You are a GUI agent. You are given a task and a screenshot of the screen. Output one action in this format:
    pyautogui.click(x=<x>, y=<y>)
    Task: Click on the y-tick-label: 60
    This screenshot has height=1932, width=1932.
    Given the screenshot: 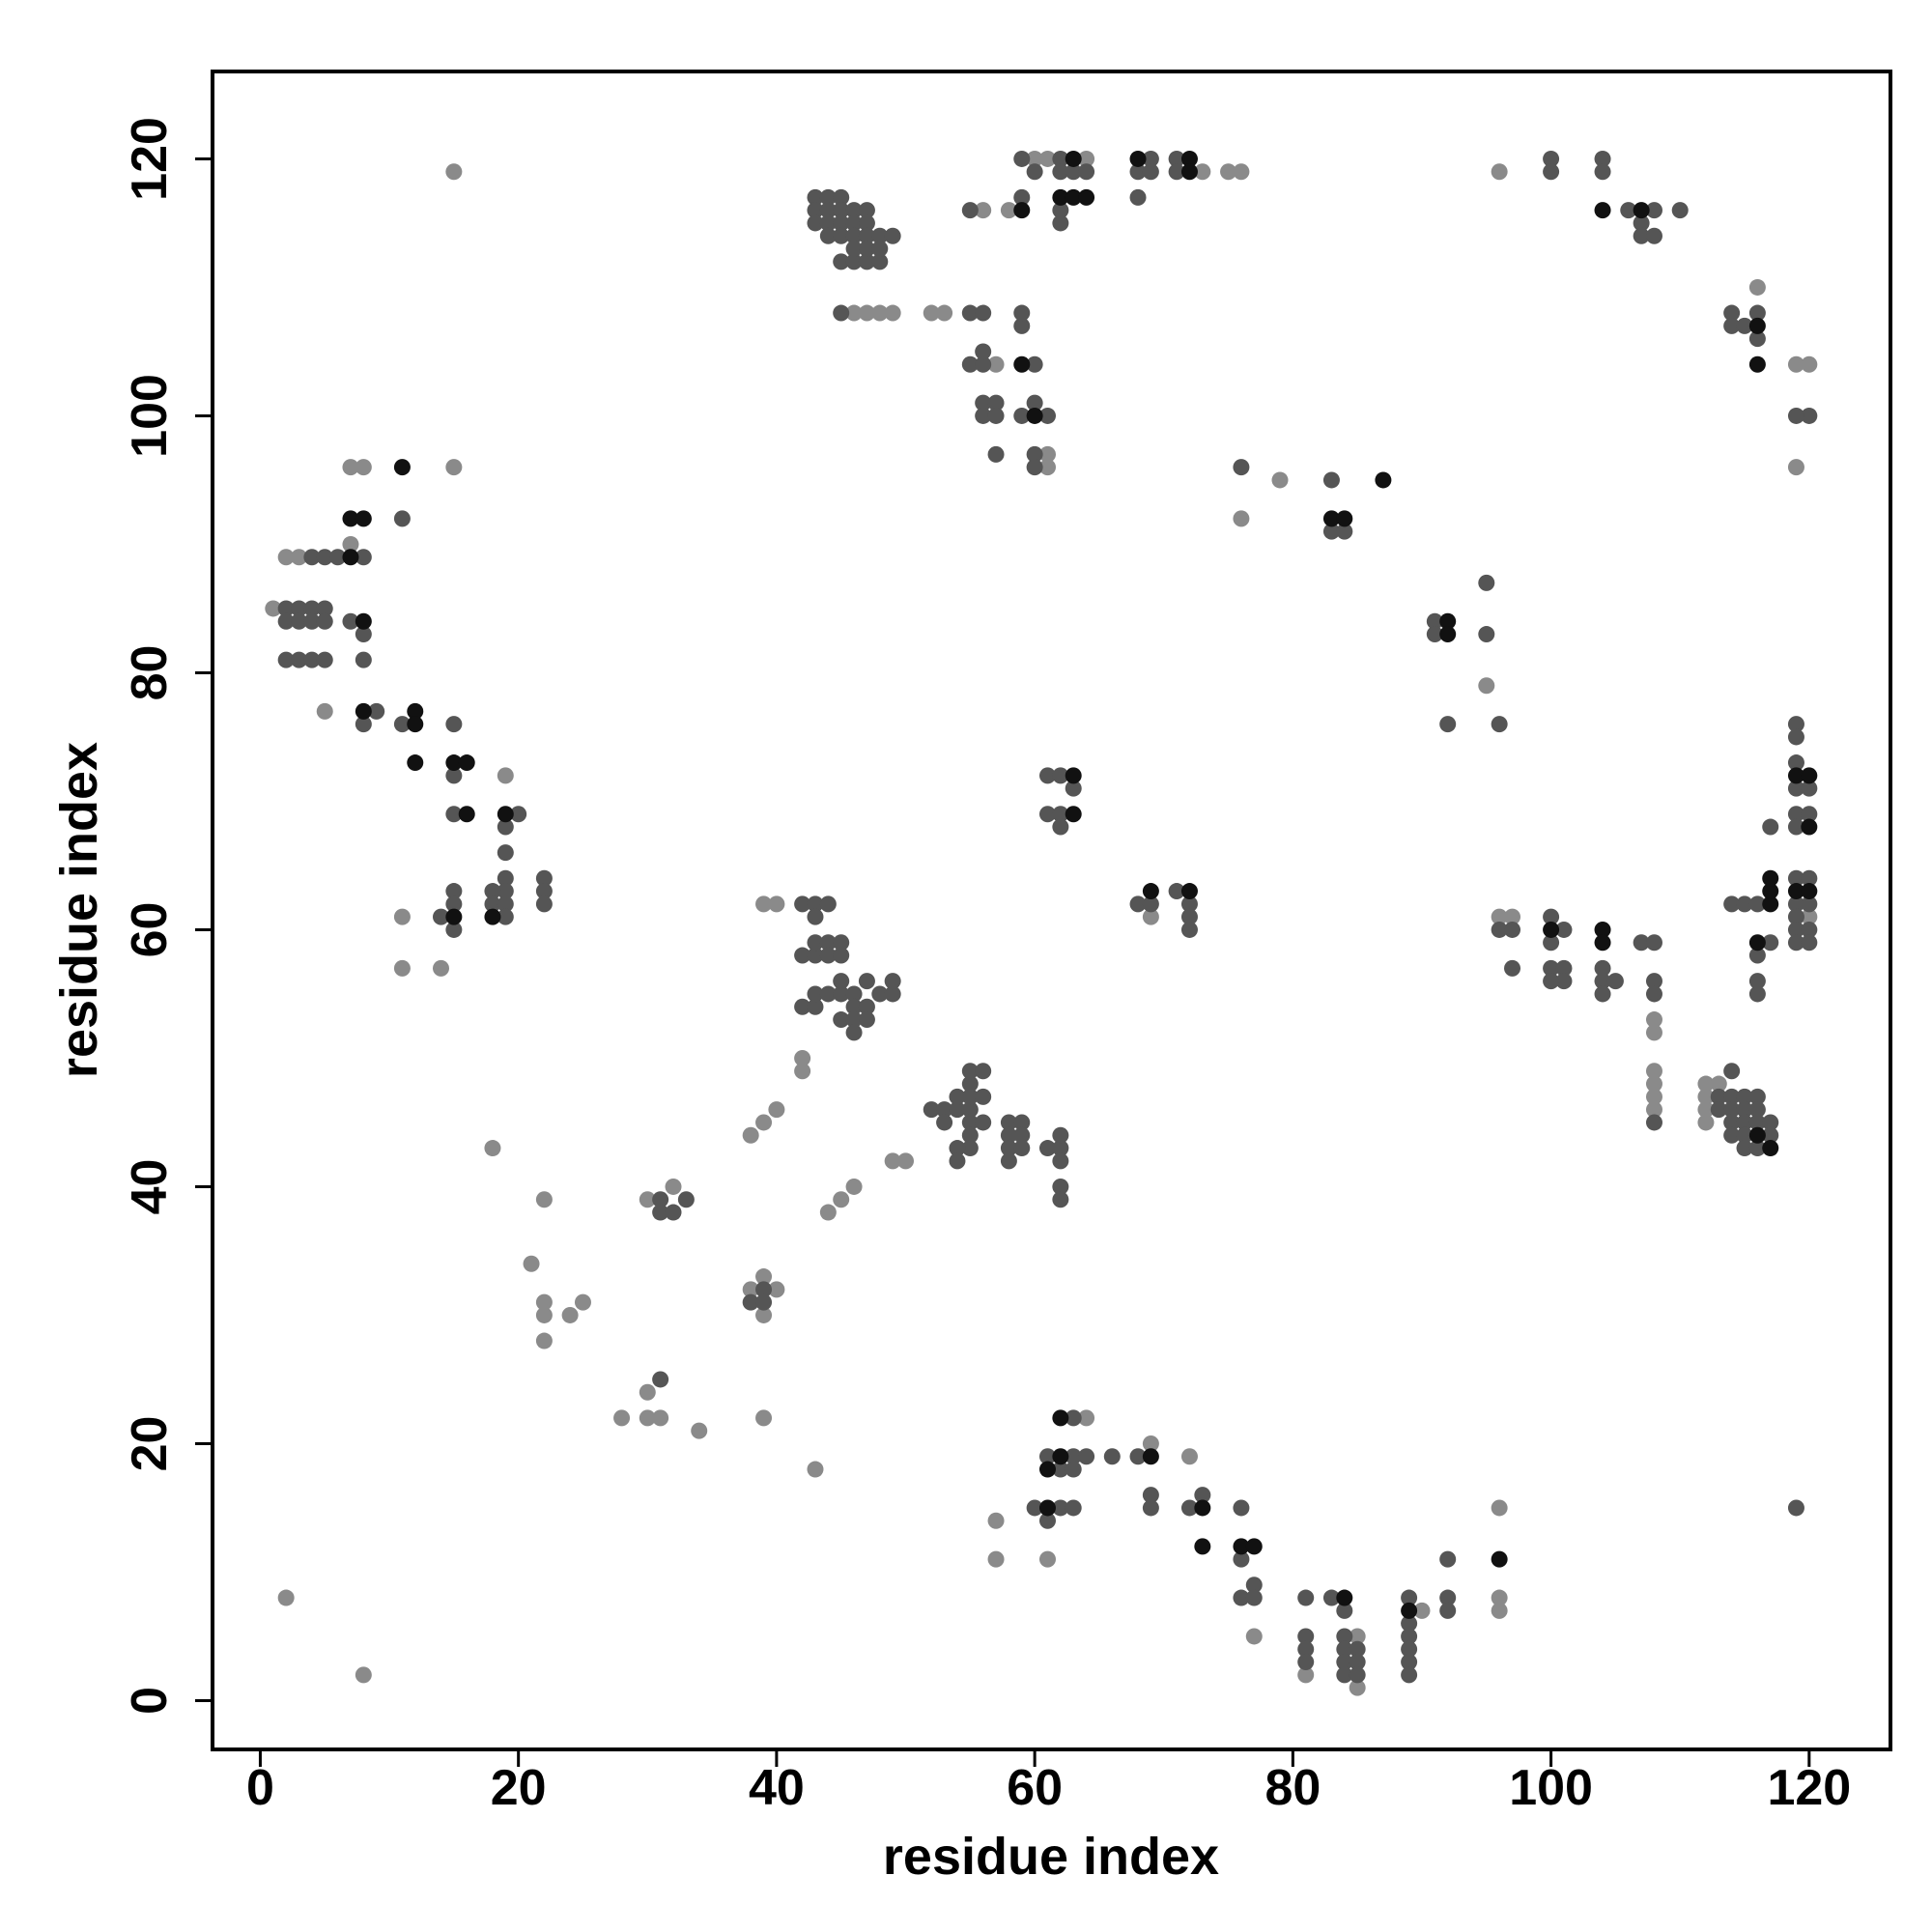 What is the action you would take?
    pyautogui.click(x=150, y=930)
    